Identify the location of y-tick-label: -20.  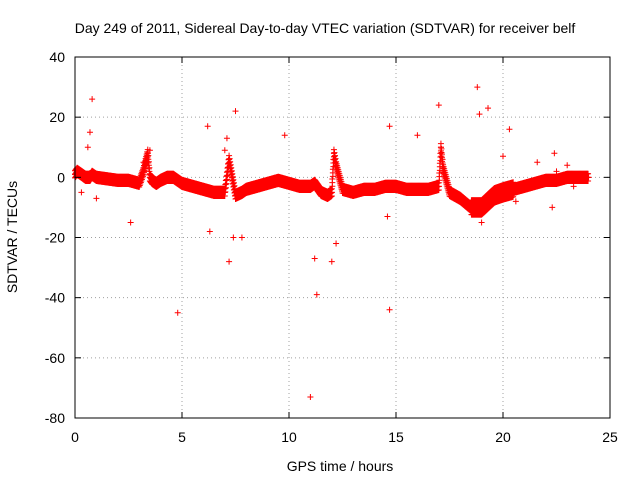
(55, 238).